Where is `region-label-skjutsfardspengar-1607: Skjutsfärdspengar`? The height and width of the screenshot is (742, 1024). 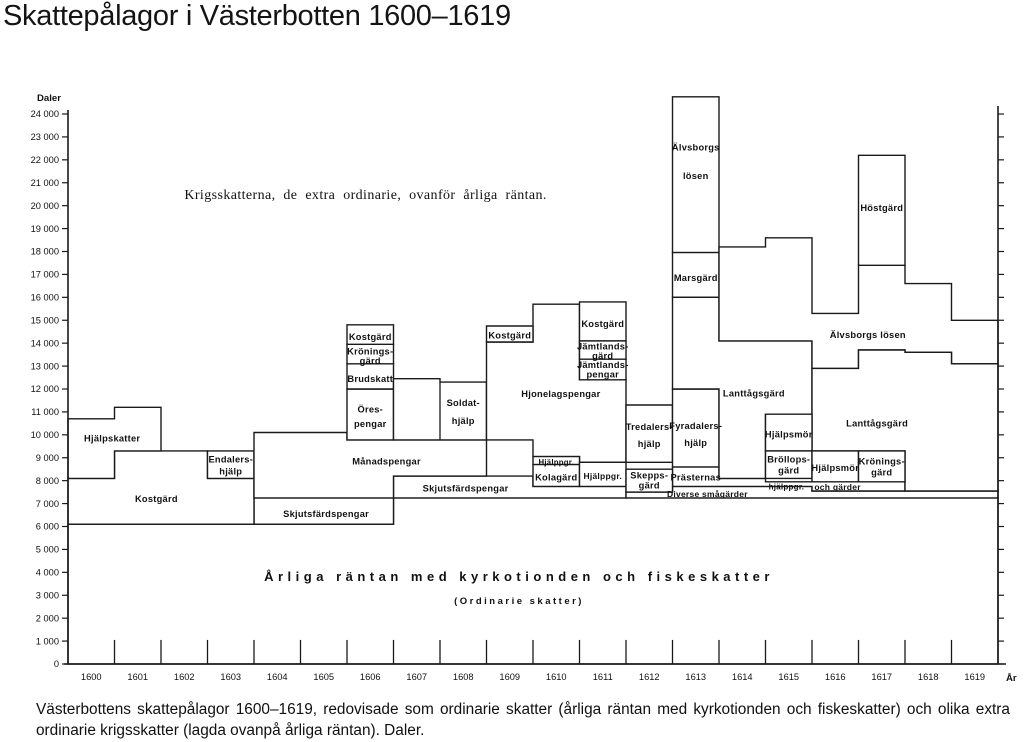 region-label-skjutsfardspengar-1607: Skjutsfärdspengar is located at coordinates (466, 488).